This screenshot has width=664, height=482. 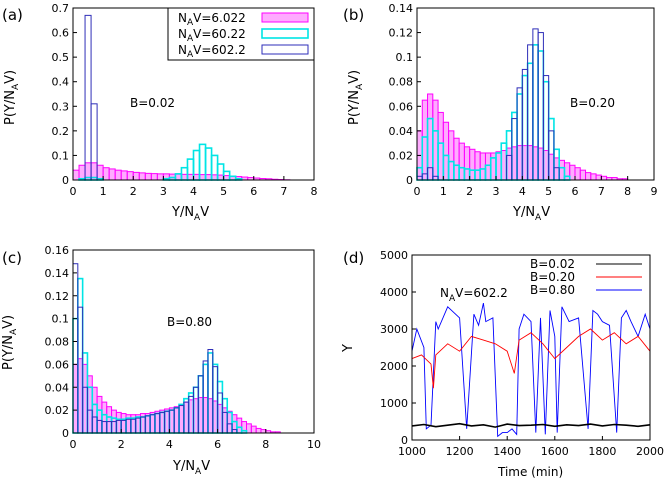 I want to click on y-tick-label: 3000, so click(x=394, y=329).